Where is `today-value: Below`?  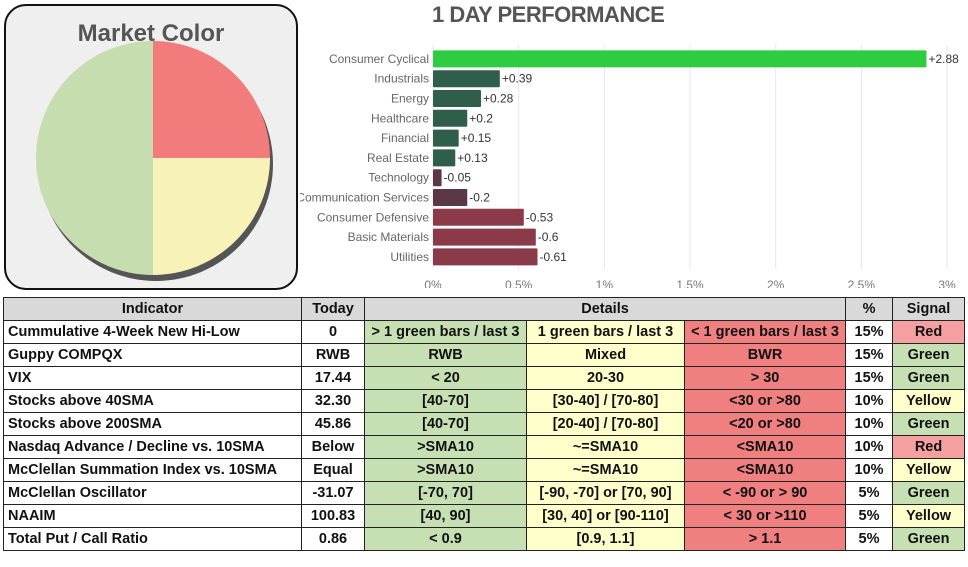
today-value: Below is located at coordinates (333, 447).